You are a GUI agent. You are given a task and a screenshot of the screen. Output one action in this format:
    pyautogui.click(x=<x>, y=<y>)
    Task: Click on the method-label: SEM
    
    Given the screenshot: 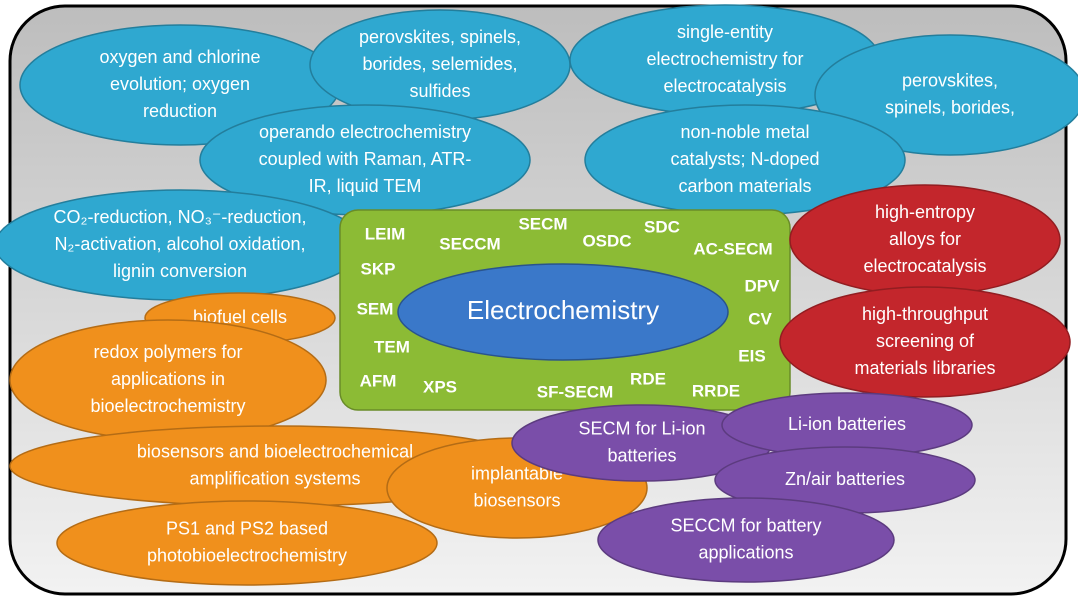 What is the action you would take?
    pyautogui.click(x=375, y=308)
    